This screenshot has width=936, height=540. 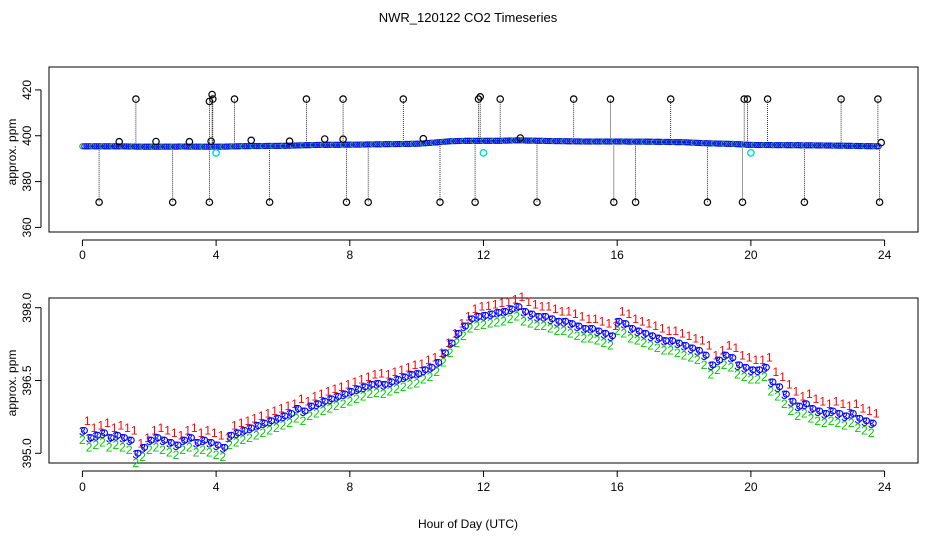 I want to click on high-outlier-point, so click(x=744, y=99).